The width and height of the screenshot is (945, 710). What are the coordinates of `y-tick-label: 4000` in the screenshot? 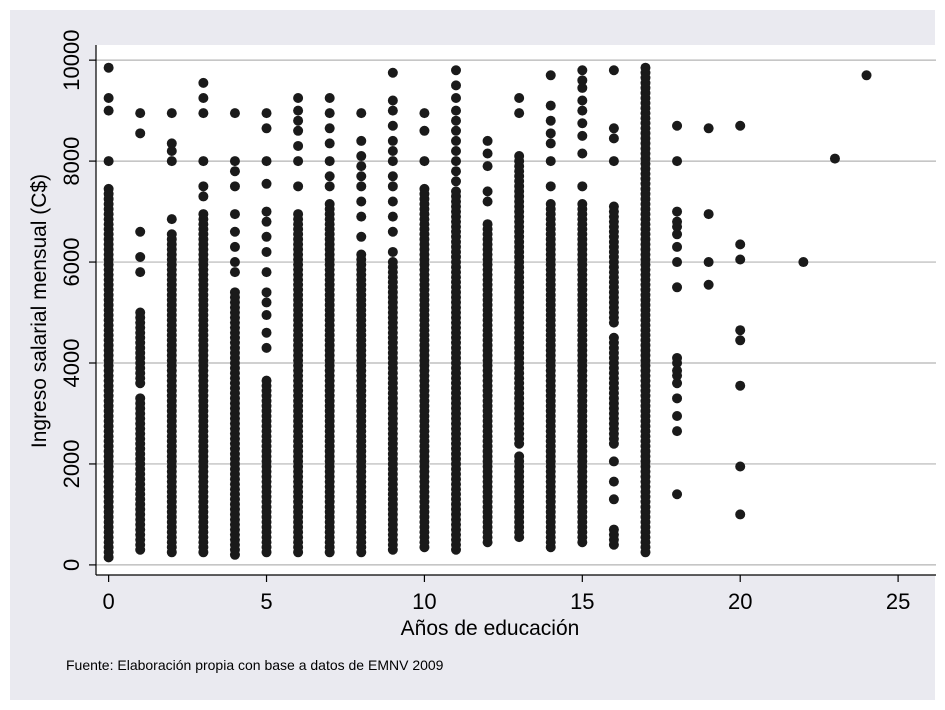 It's located at (71, 363).